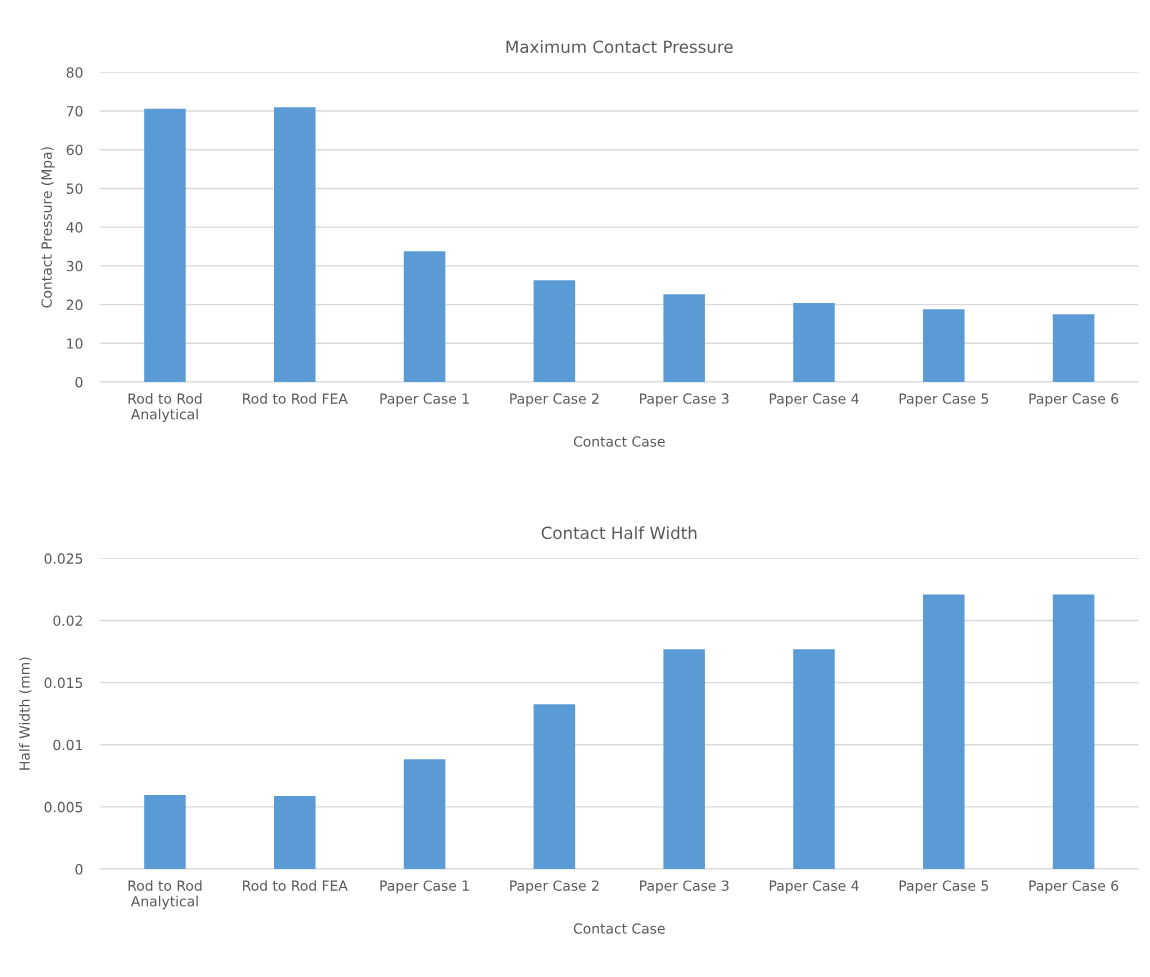  What do you see at coordinates (68, 745) in the screenshot?
I see `y-tick-label: 0.01` at bounding box center [68, 745].